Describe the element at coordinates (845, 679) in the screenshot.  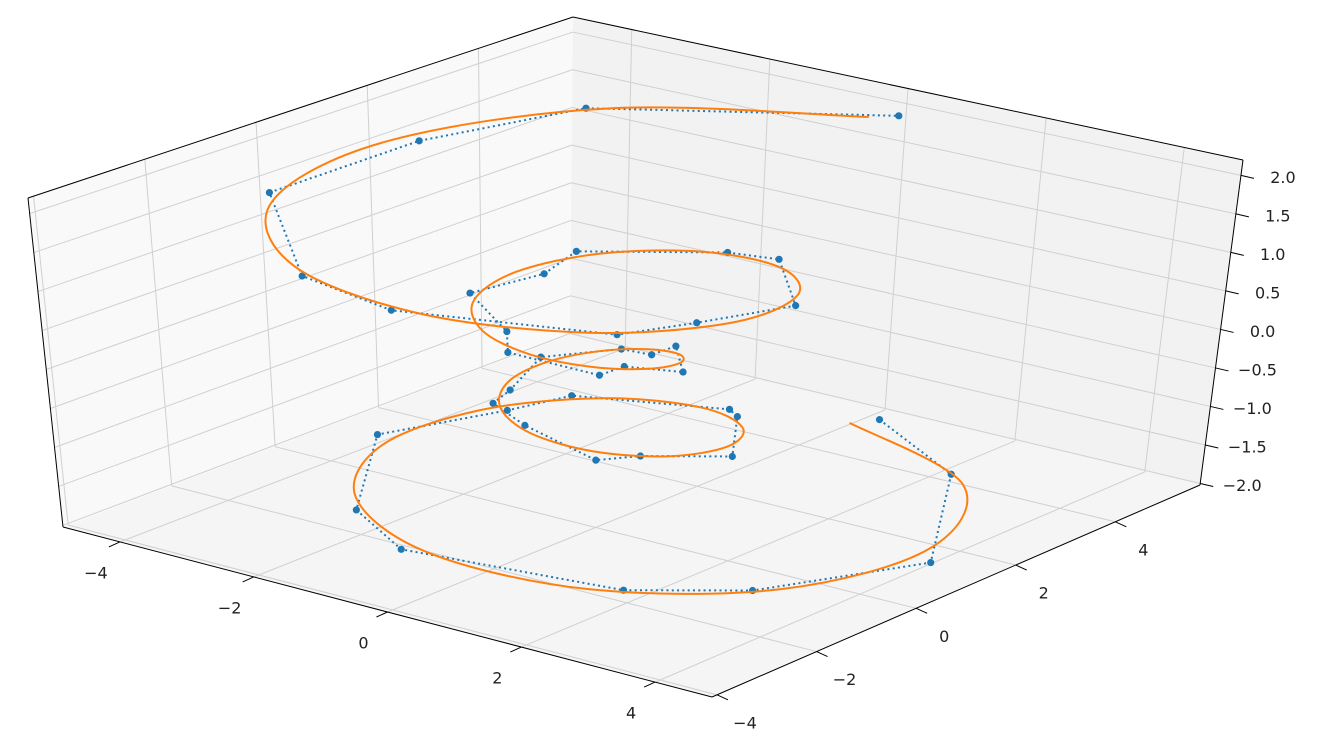
I see `y-tick-label: −2` at that location.